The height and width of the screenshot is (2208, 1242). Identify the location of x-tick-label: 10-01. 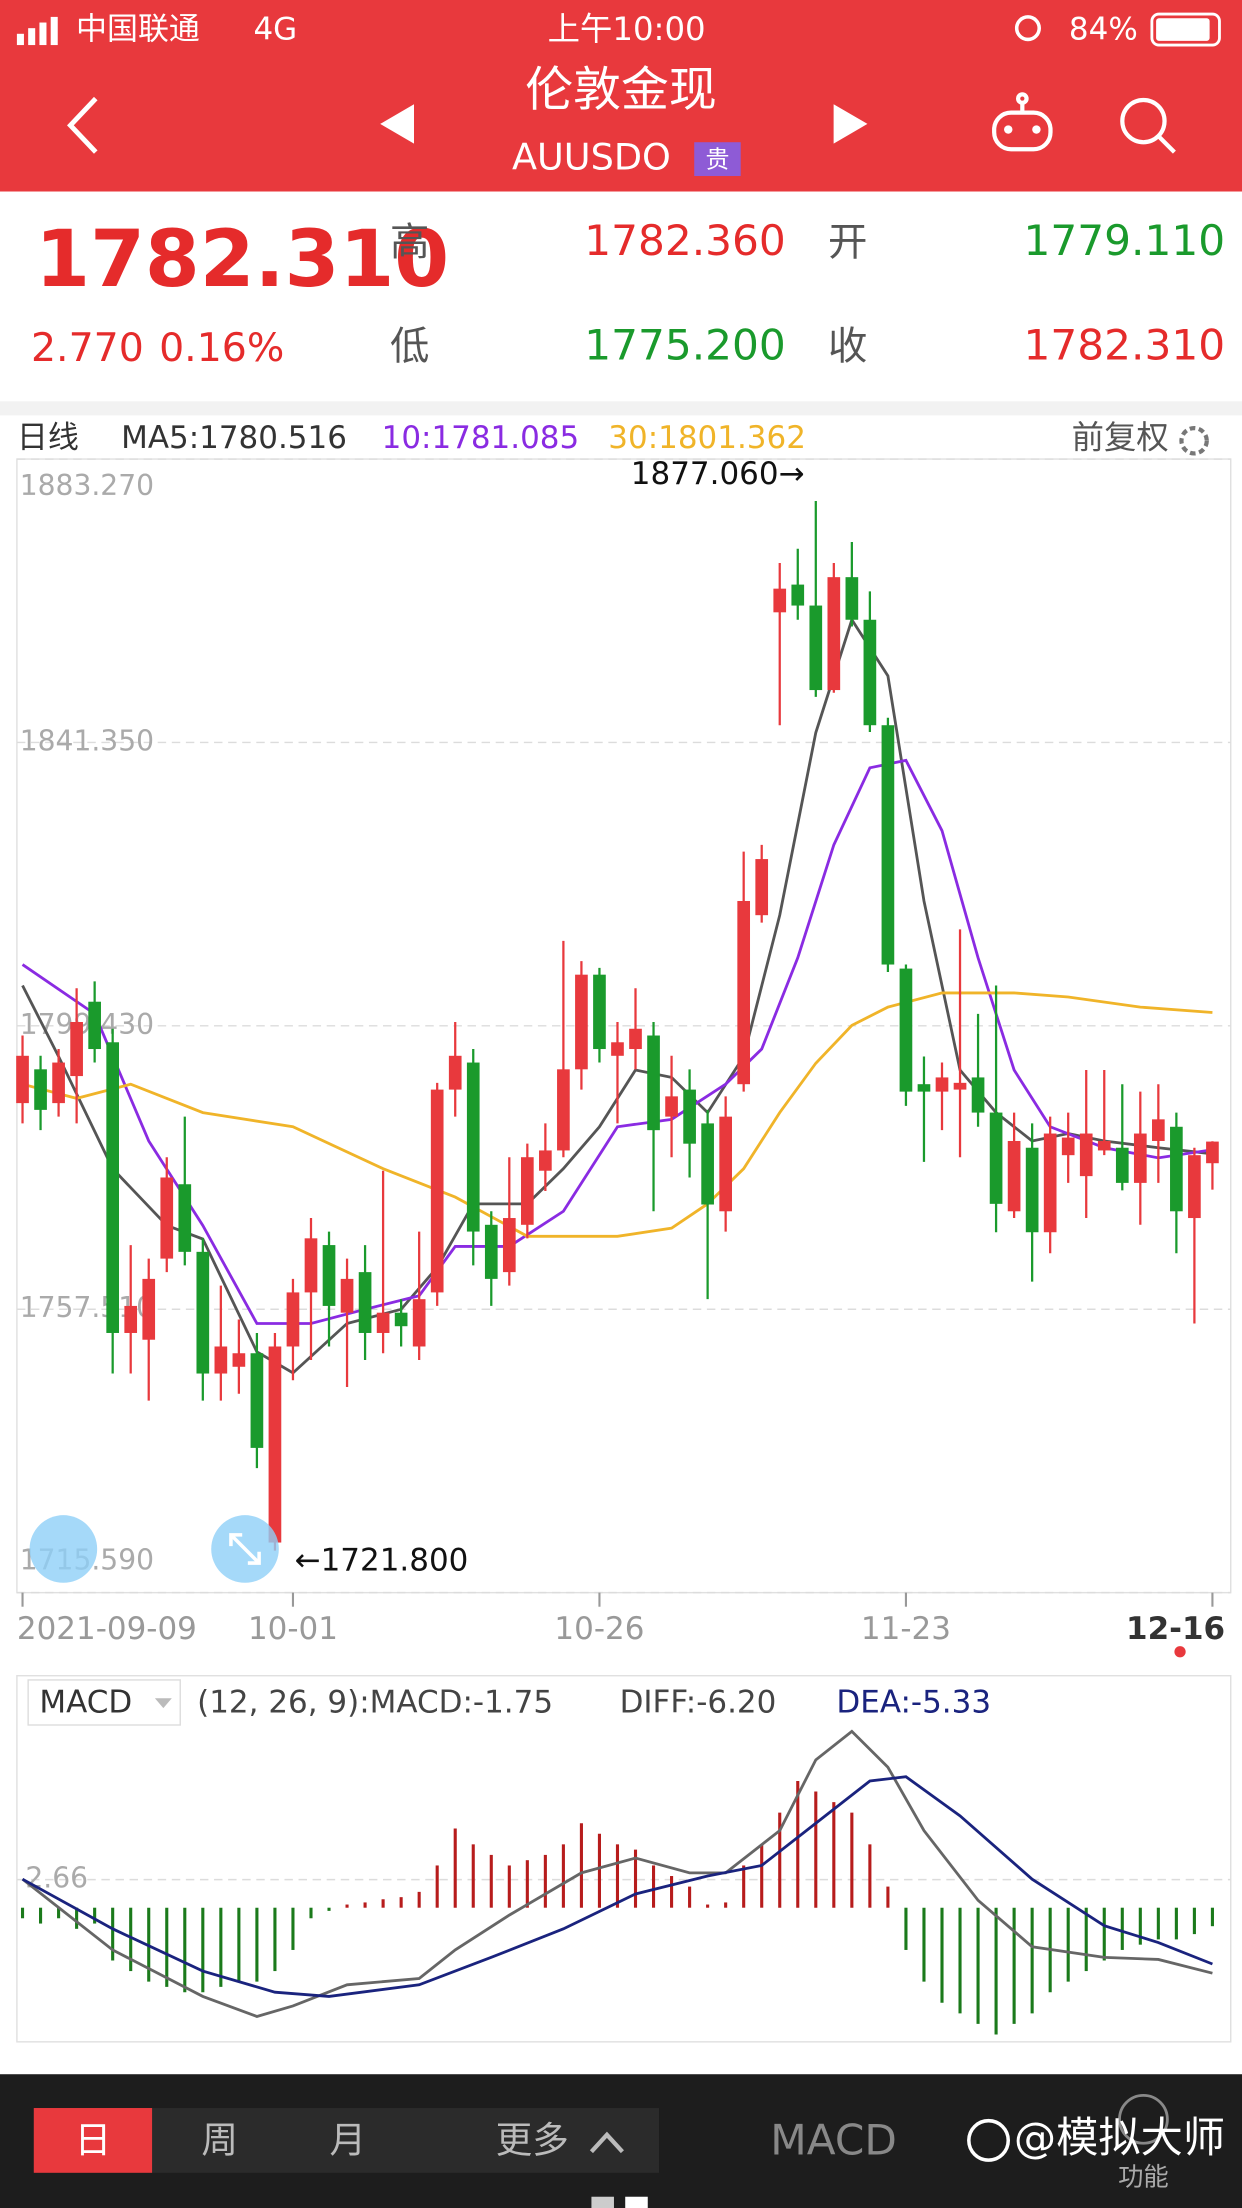
(293, 1629).